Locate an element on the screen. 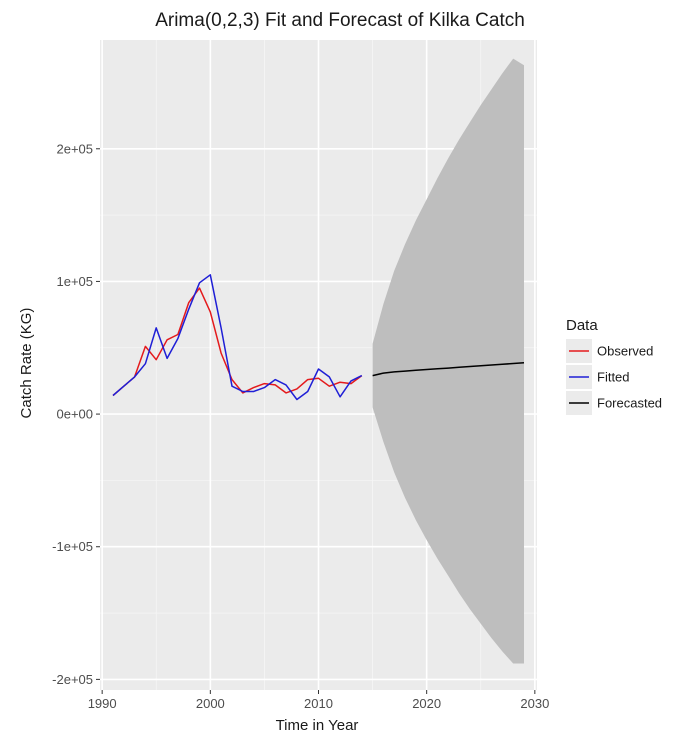 The width and height of the screenshot is (673, 736). series-line-fitted is located at coordinates (237, 337).